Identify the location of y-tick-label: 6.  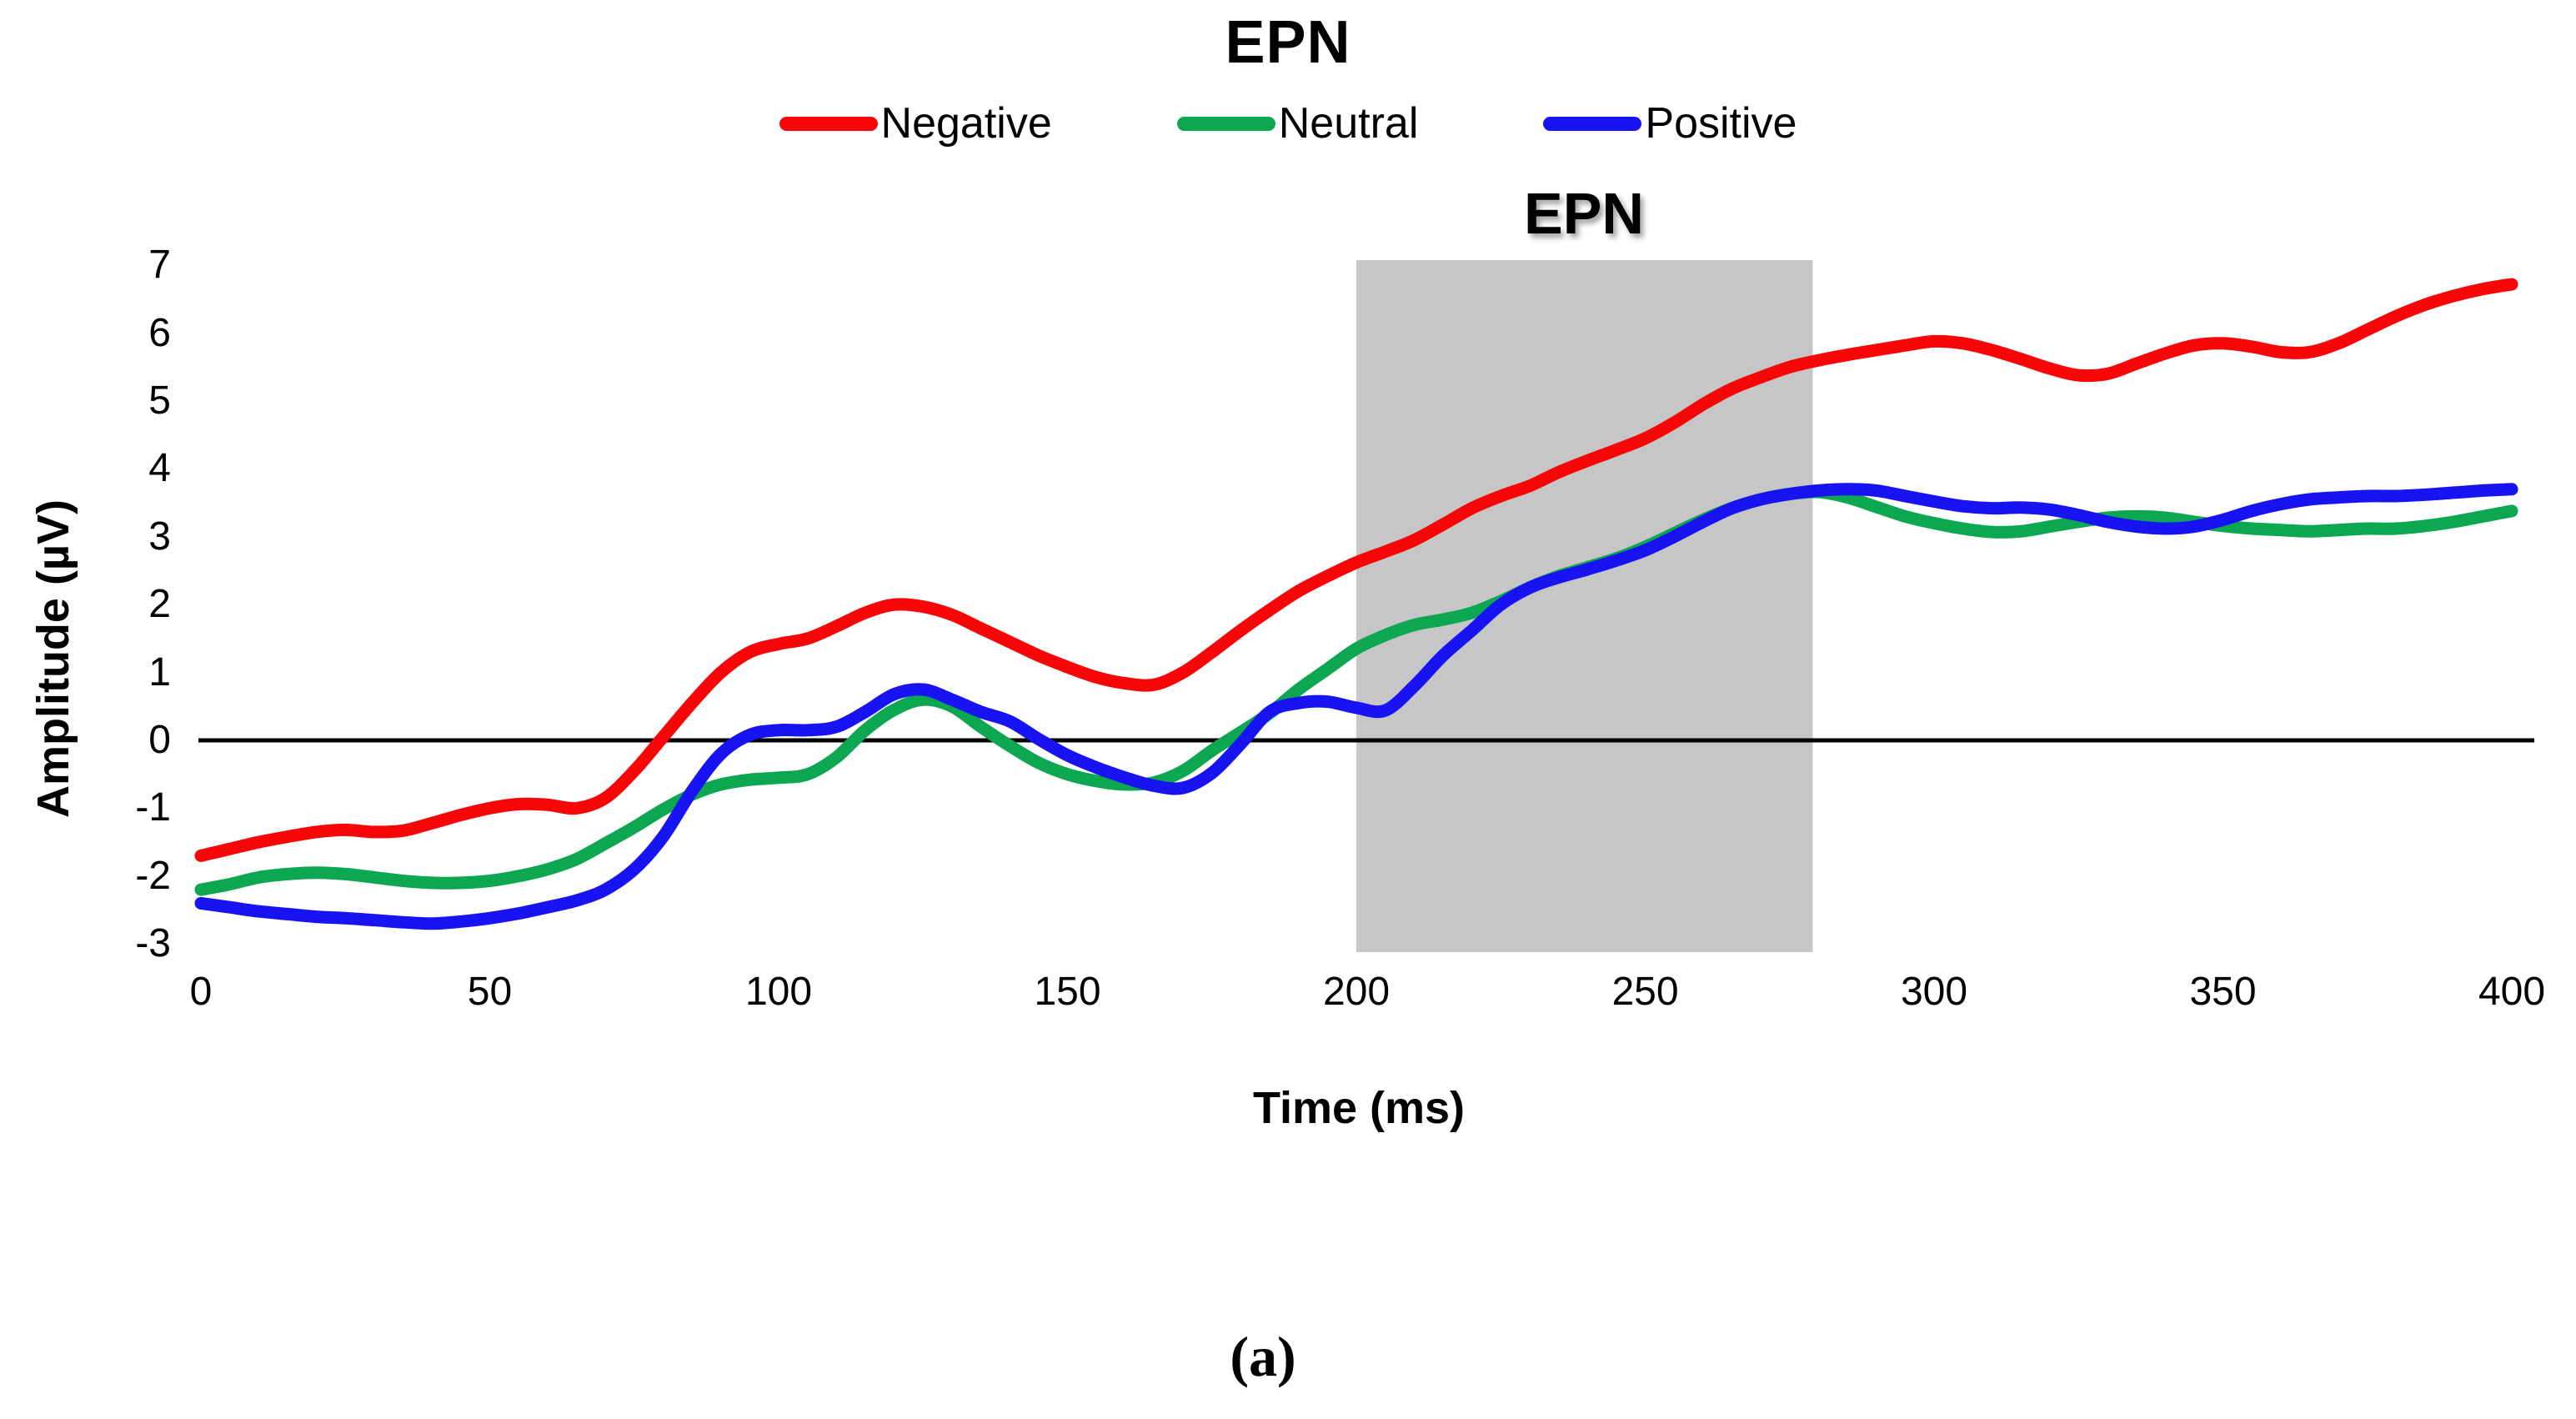
(159, 332).